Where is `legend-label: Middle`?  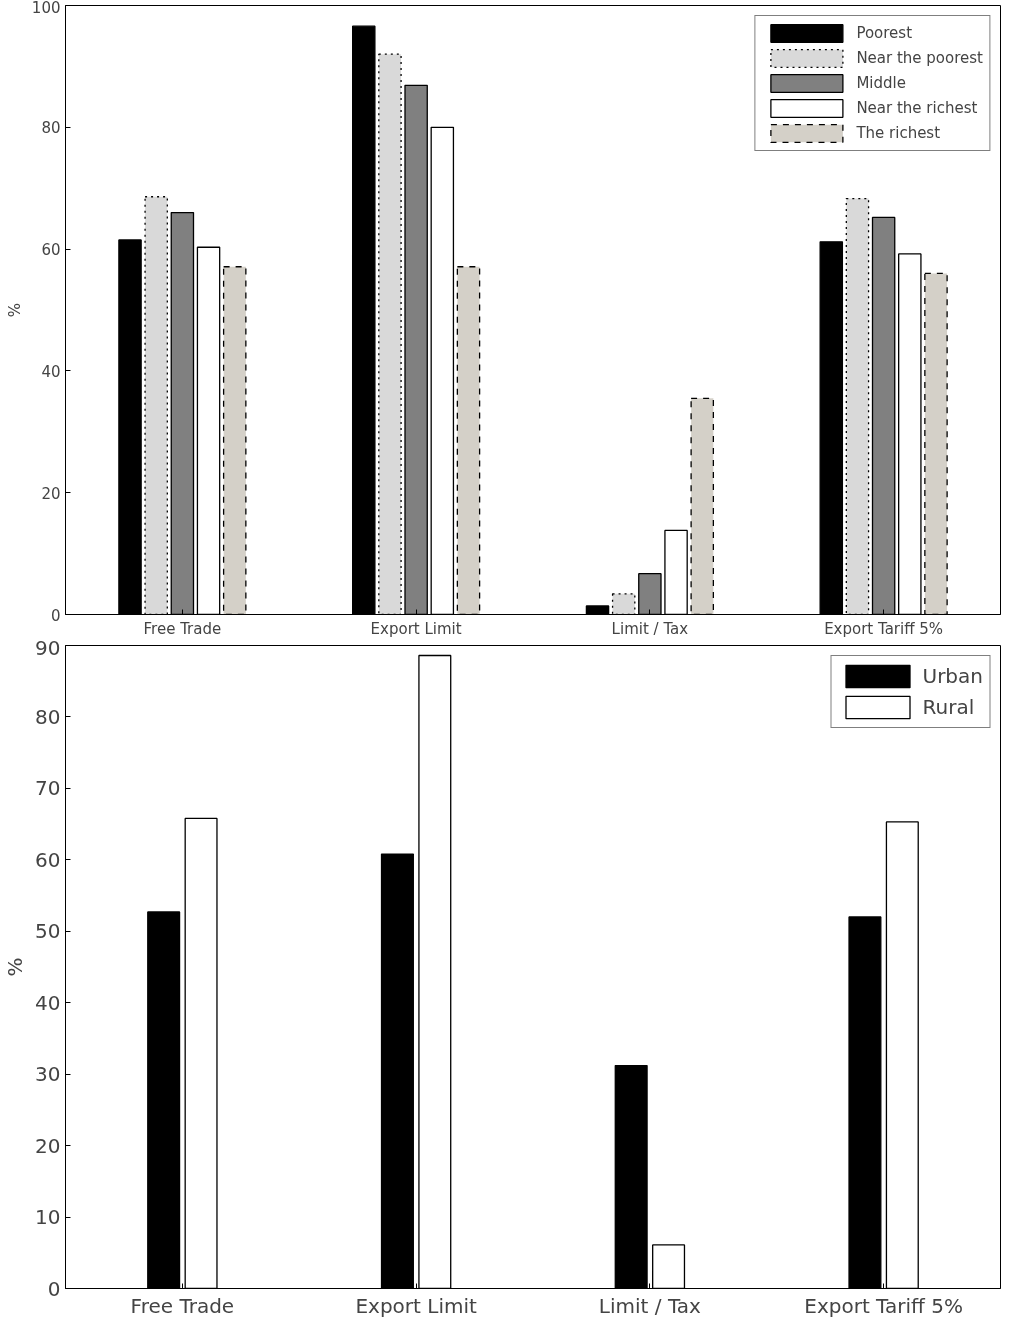 legend-label: Middle is located at coordinates (881, 83).